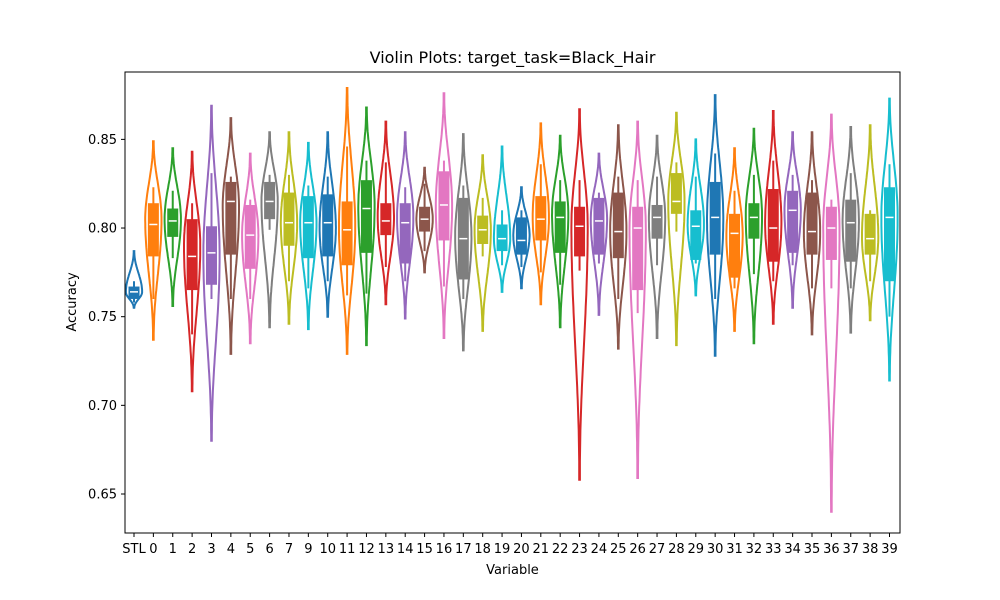 This screenshot has width=1000, height=600. What do you see at coordinates (754, 549) in the screenshot?
I see `x-tick-label: 32` at bounding box center [754, 549].